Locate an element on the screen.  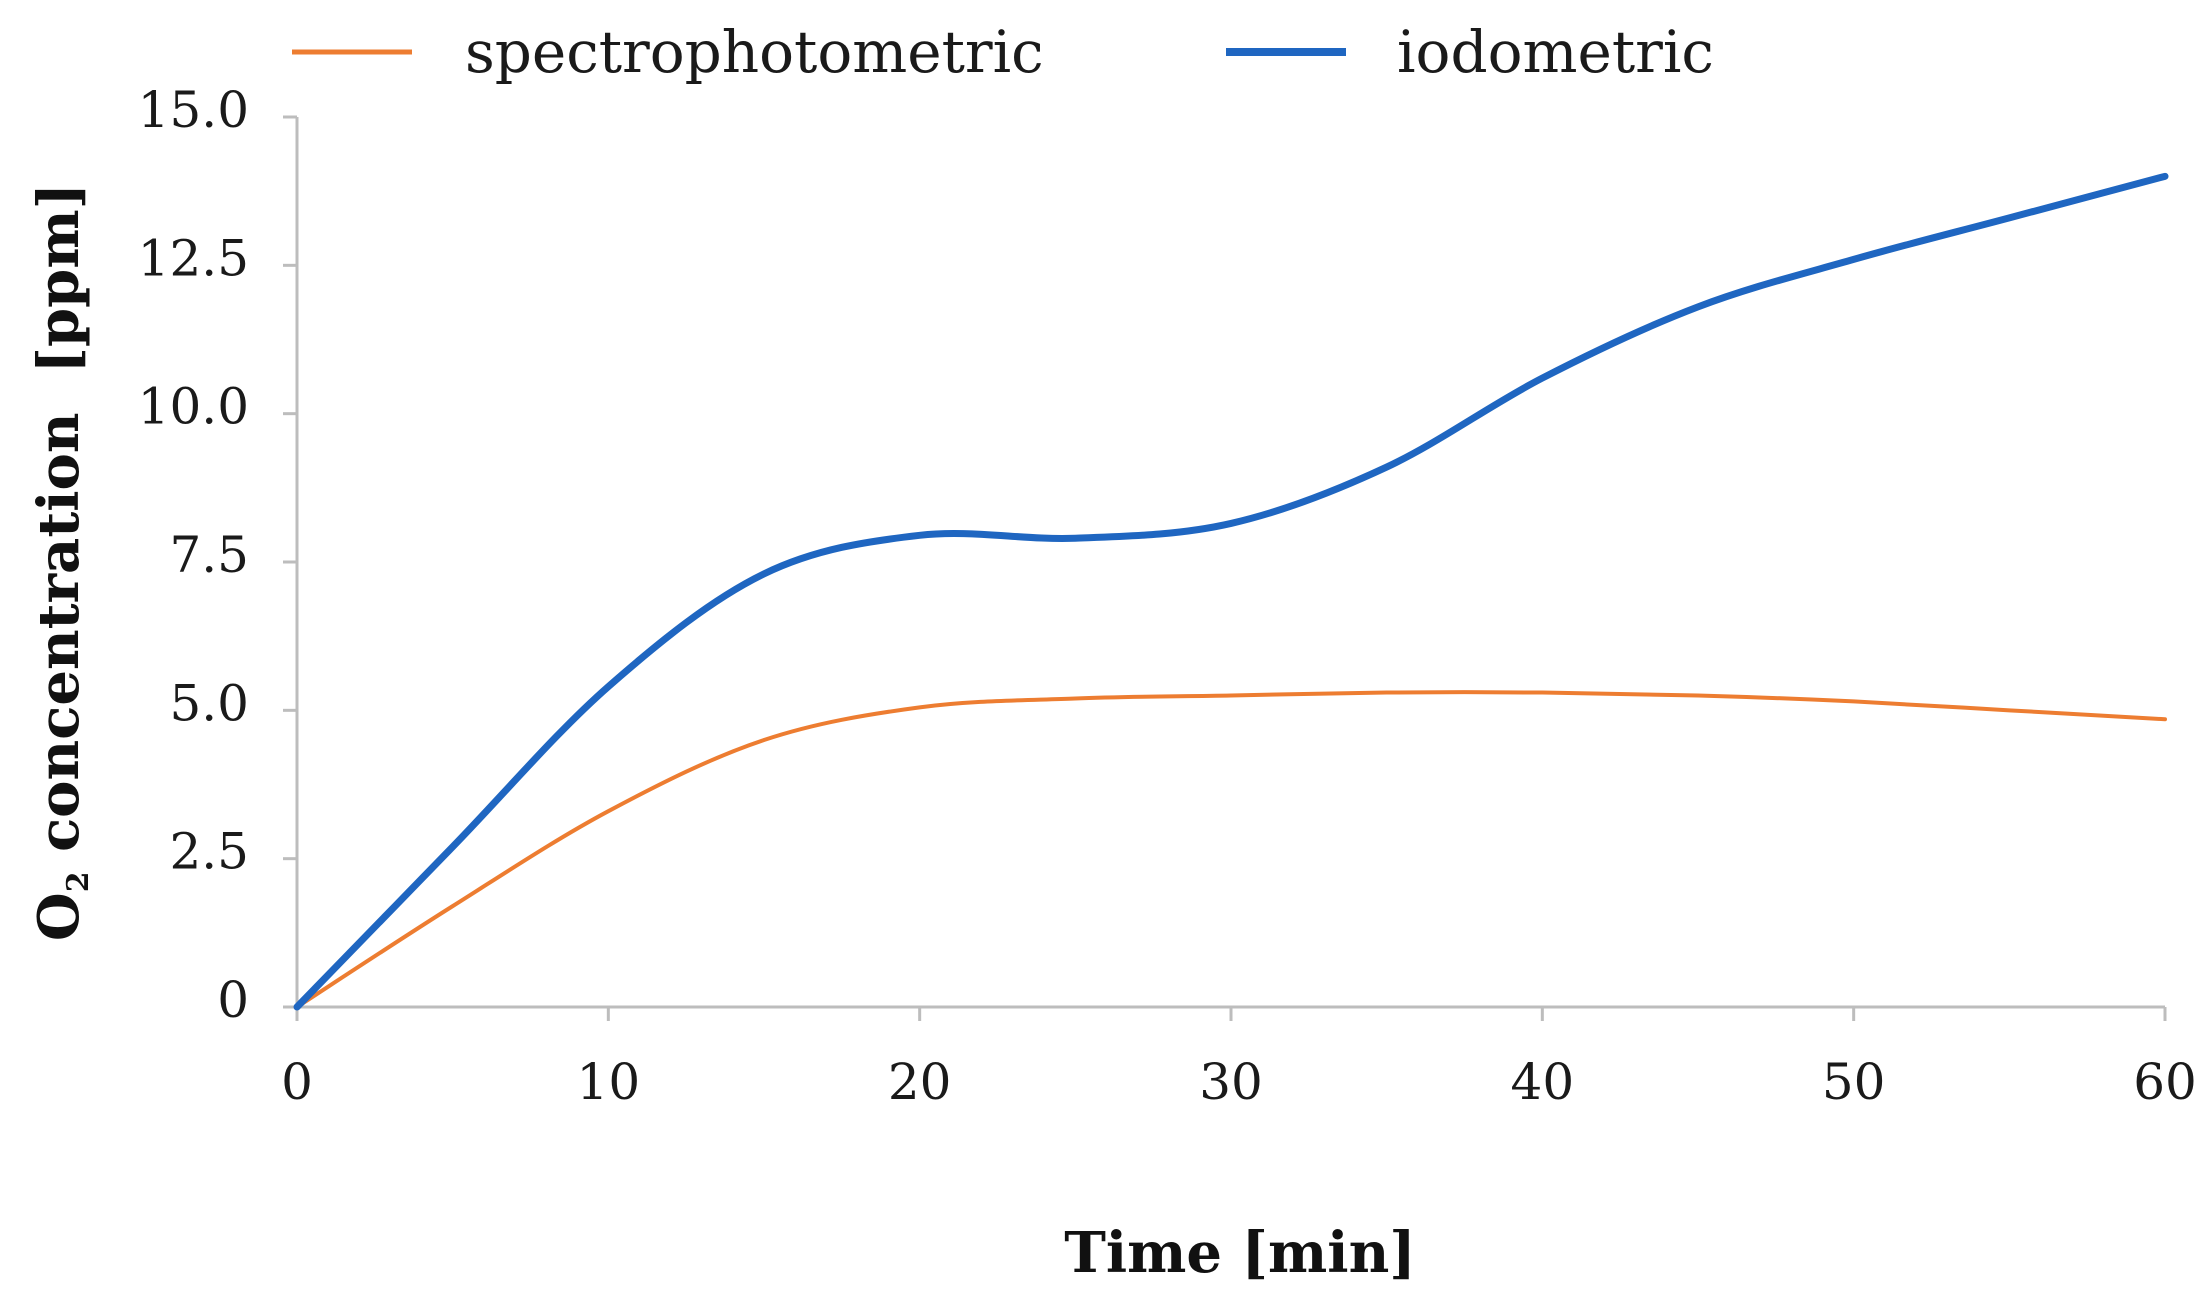
y-tick-label: 10.0 is located at coordinates (193, 407).